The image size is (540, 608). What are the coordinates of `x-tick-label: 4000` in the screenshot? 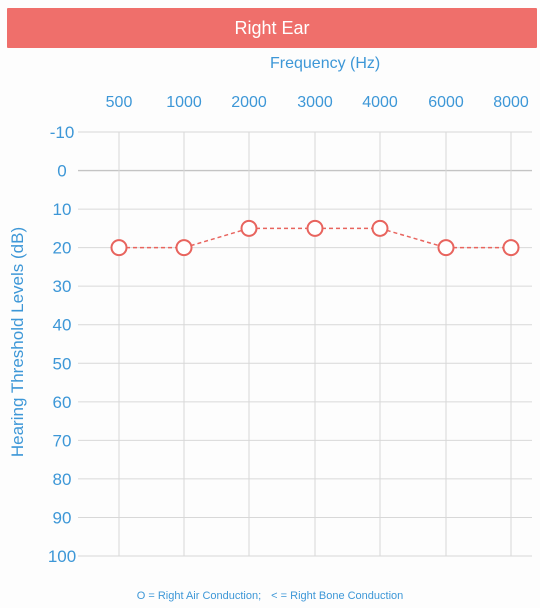 It's located at (380, 102).